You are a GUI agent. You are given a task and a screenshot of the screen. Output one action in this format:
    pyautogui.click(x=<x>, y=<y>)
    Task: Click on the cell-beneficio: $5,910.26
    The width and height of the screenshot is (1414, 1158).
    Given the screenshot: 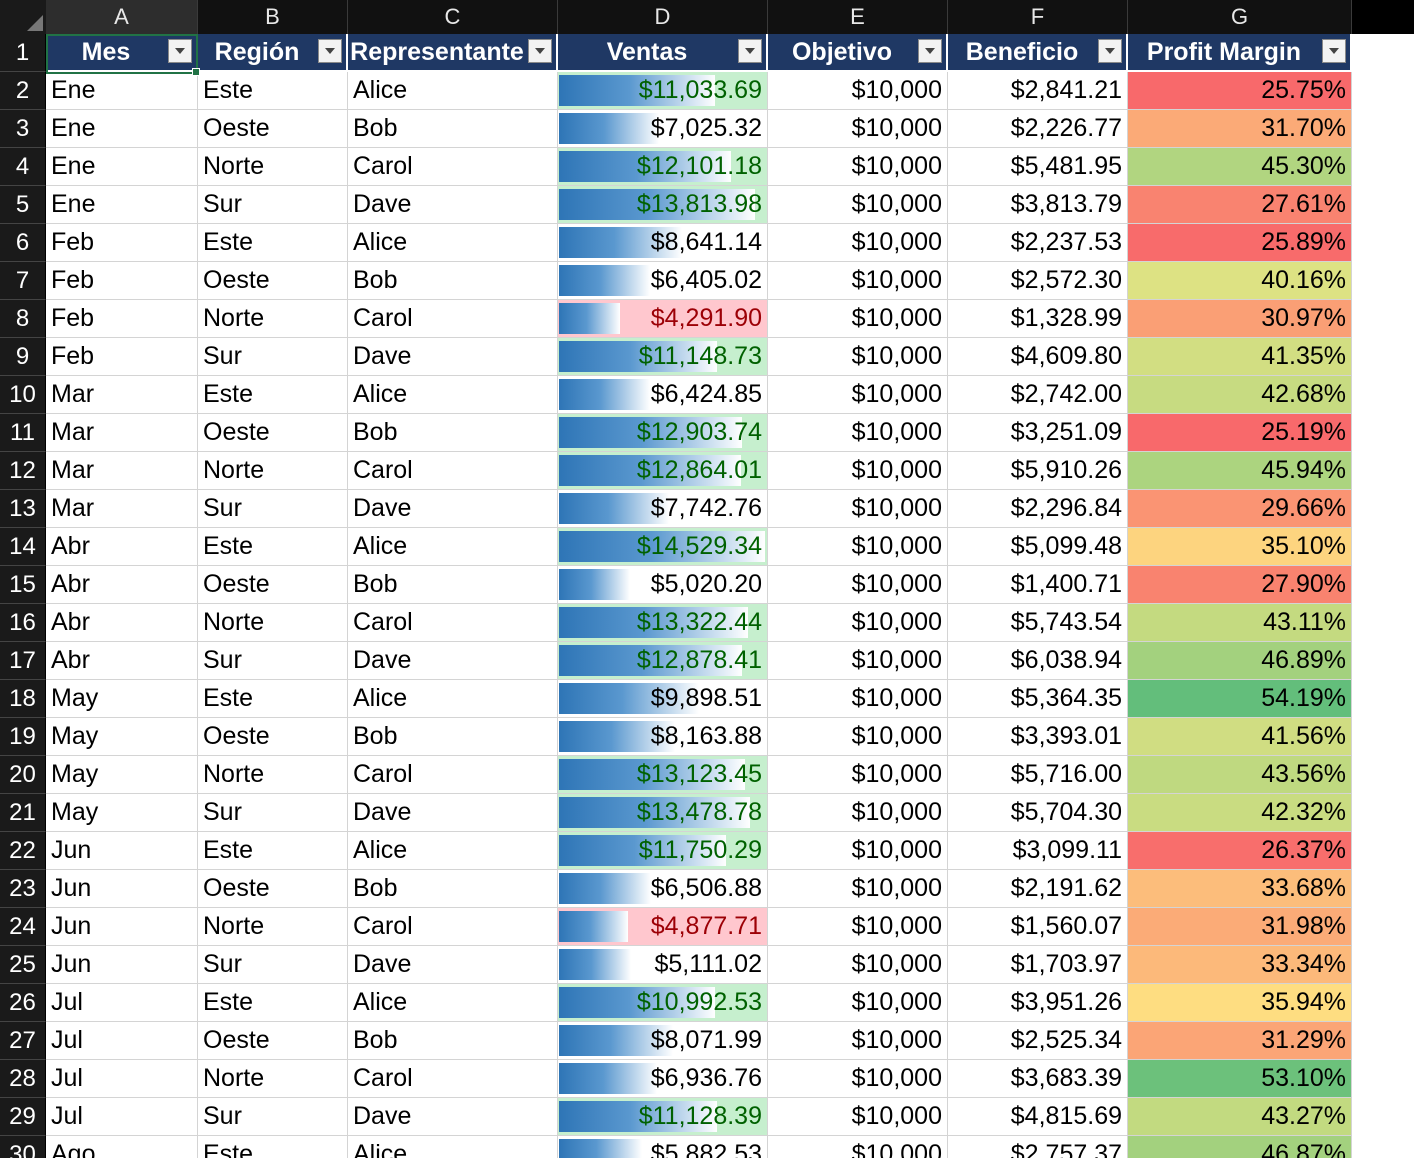 What is the action you would take?
    pyautogui.click(x=1038, y=471)
    